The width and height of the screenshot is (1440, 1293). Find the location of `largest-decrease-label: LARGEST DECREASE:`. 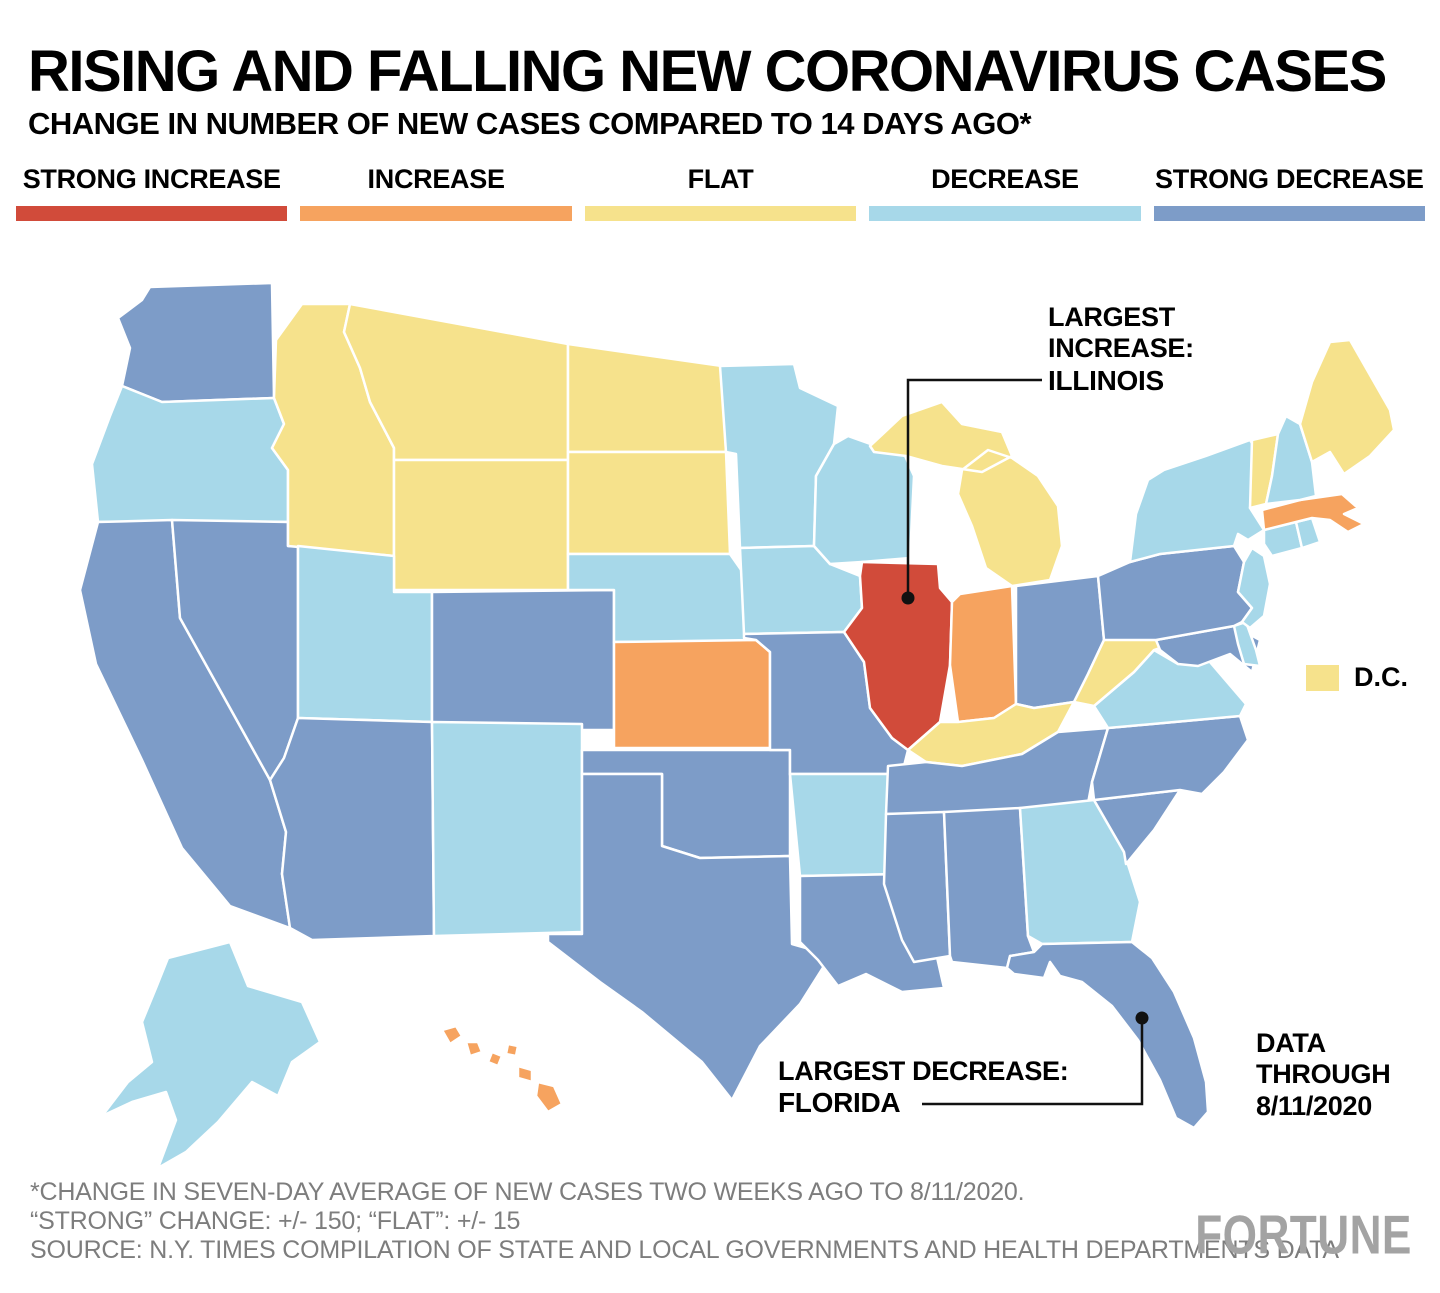

largest-decrease-label: LARGEST DECREASE: is located at coordinates (923, 1071).